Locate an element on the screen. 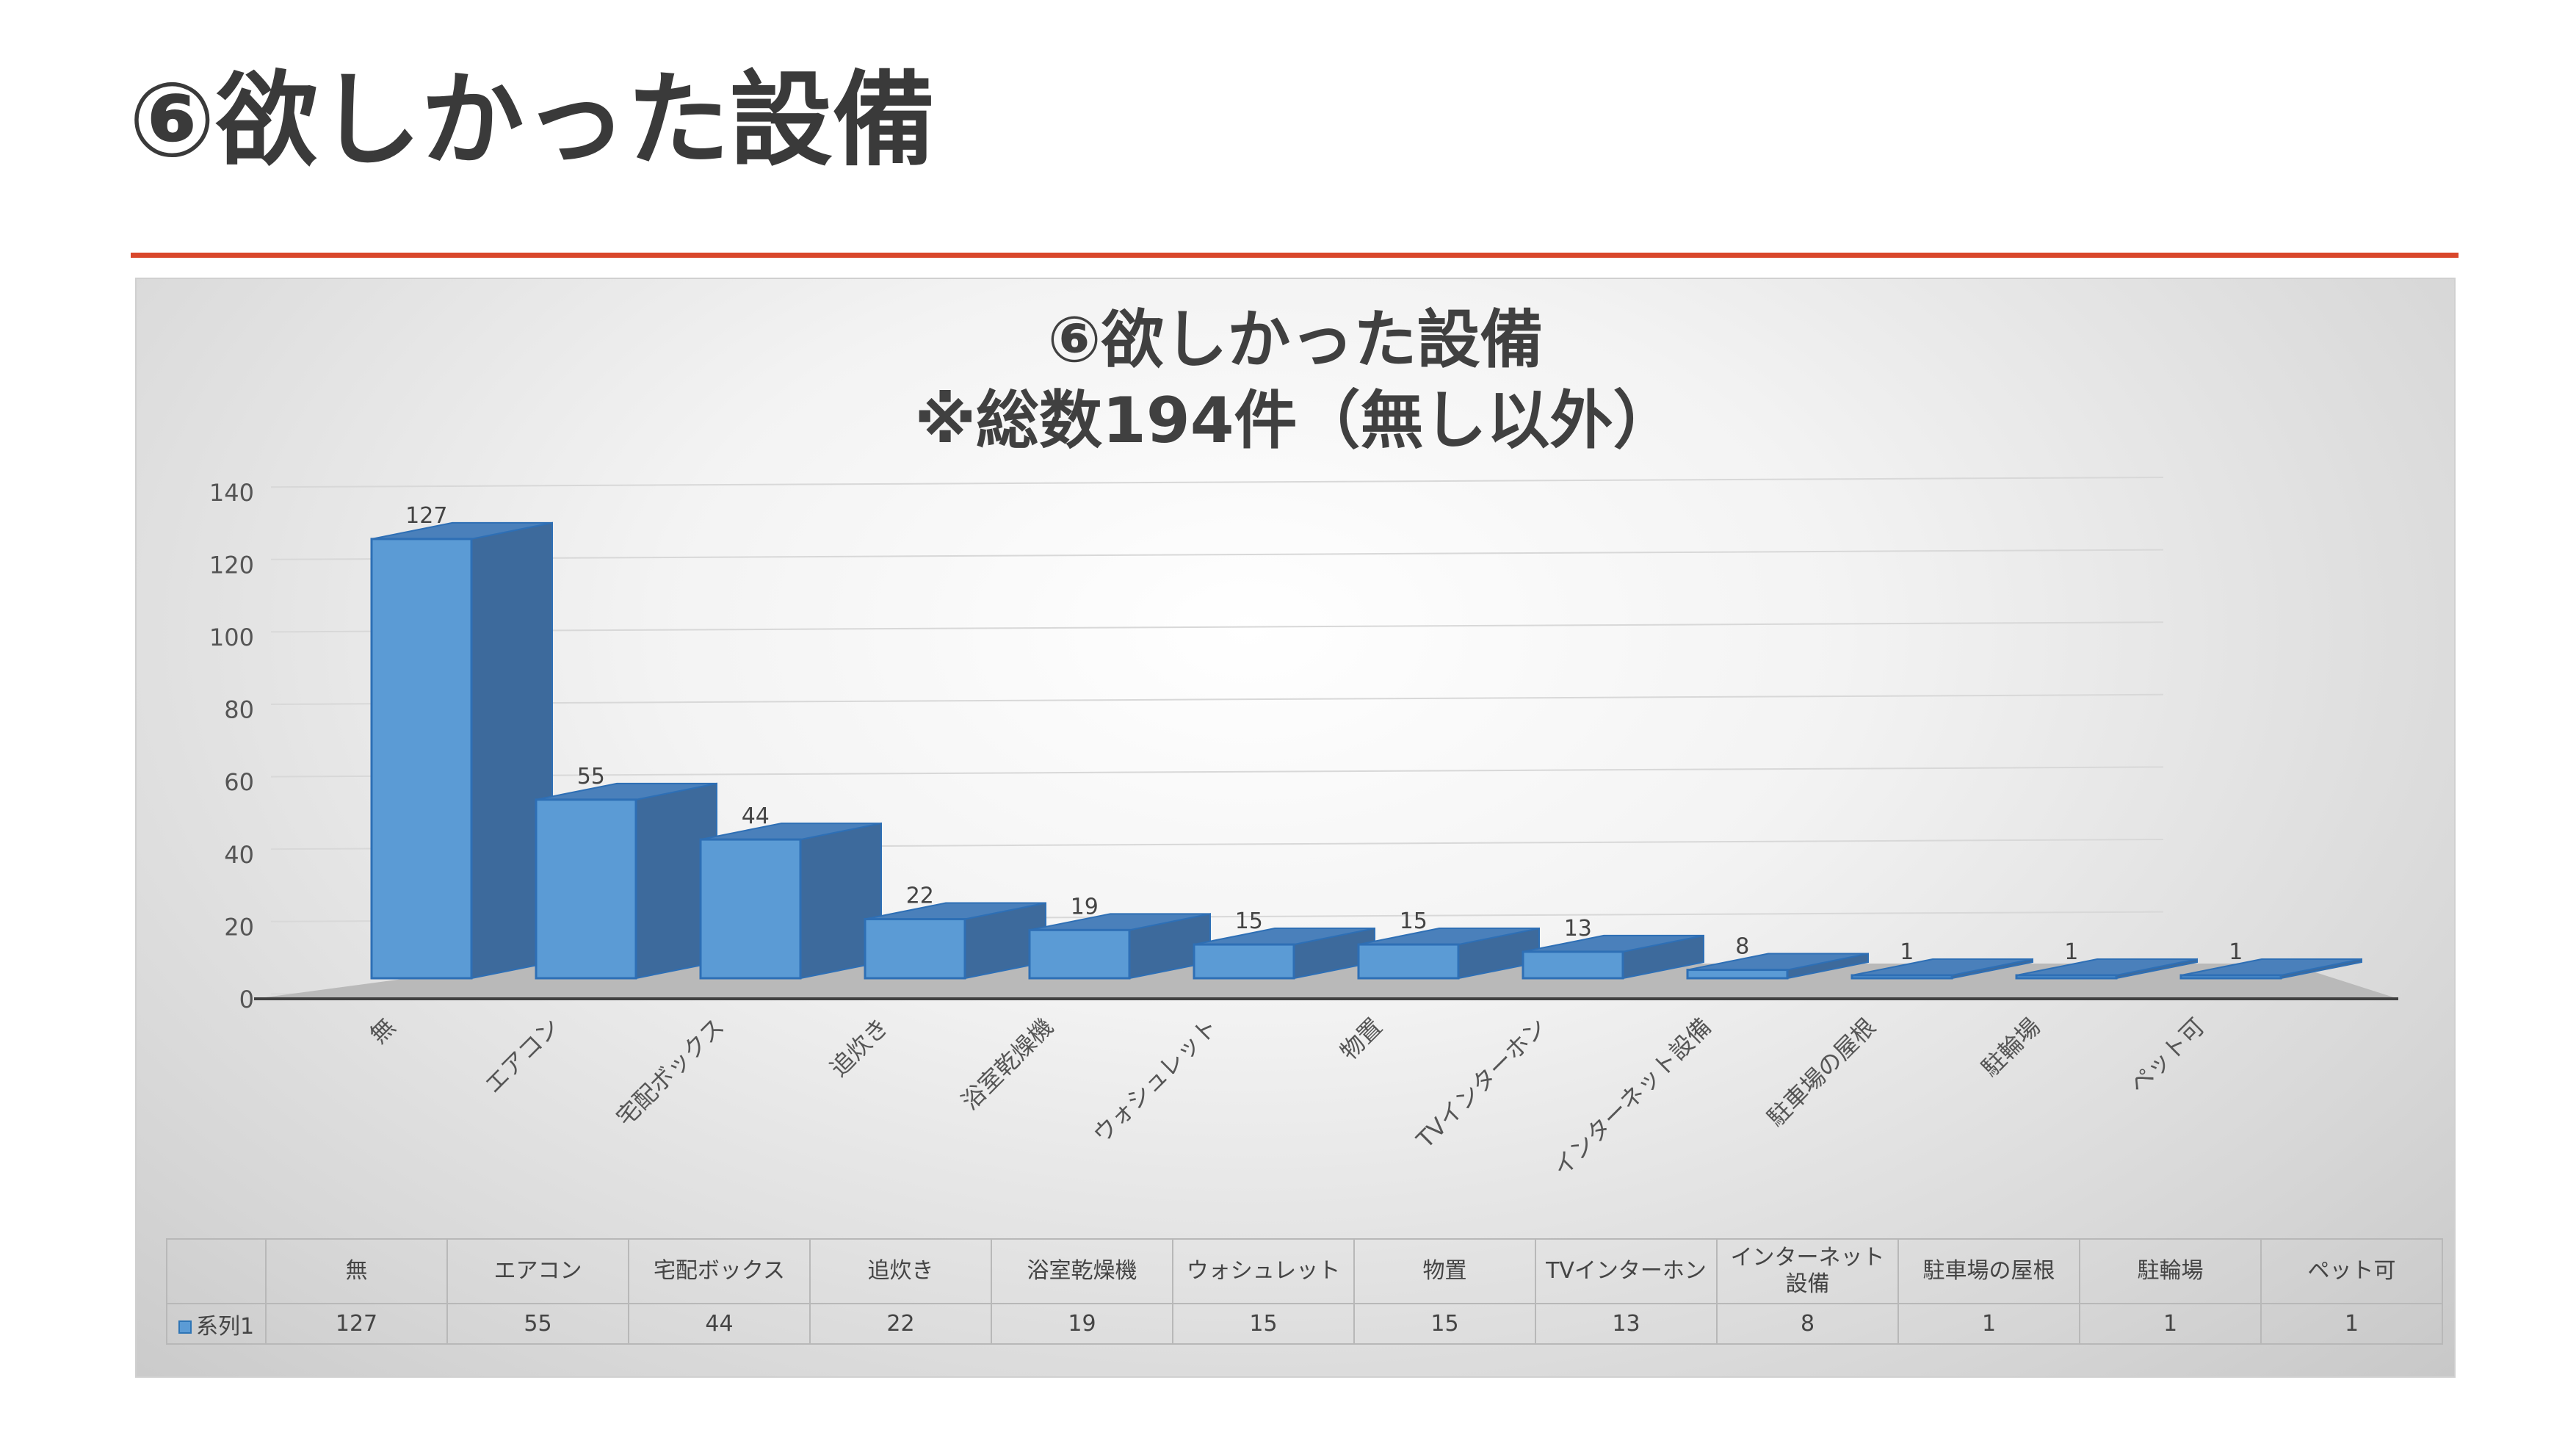 The image size is (2576, 1449). y-tick-label: 60 is located at coordinates (239, 782).